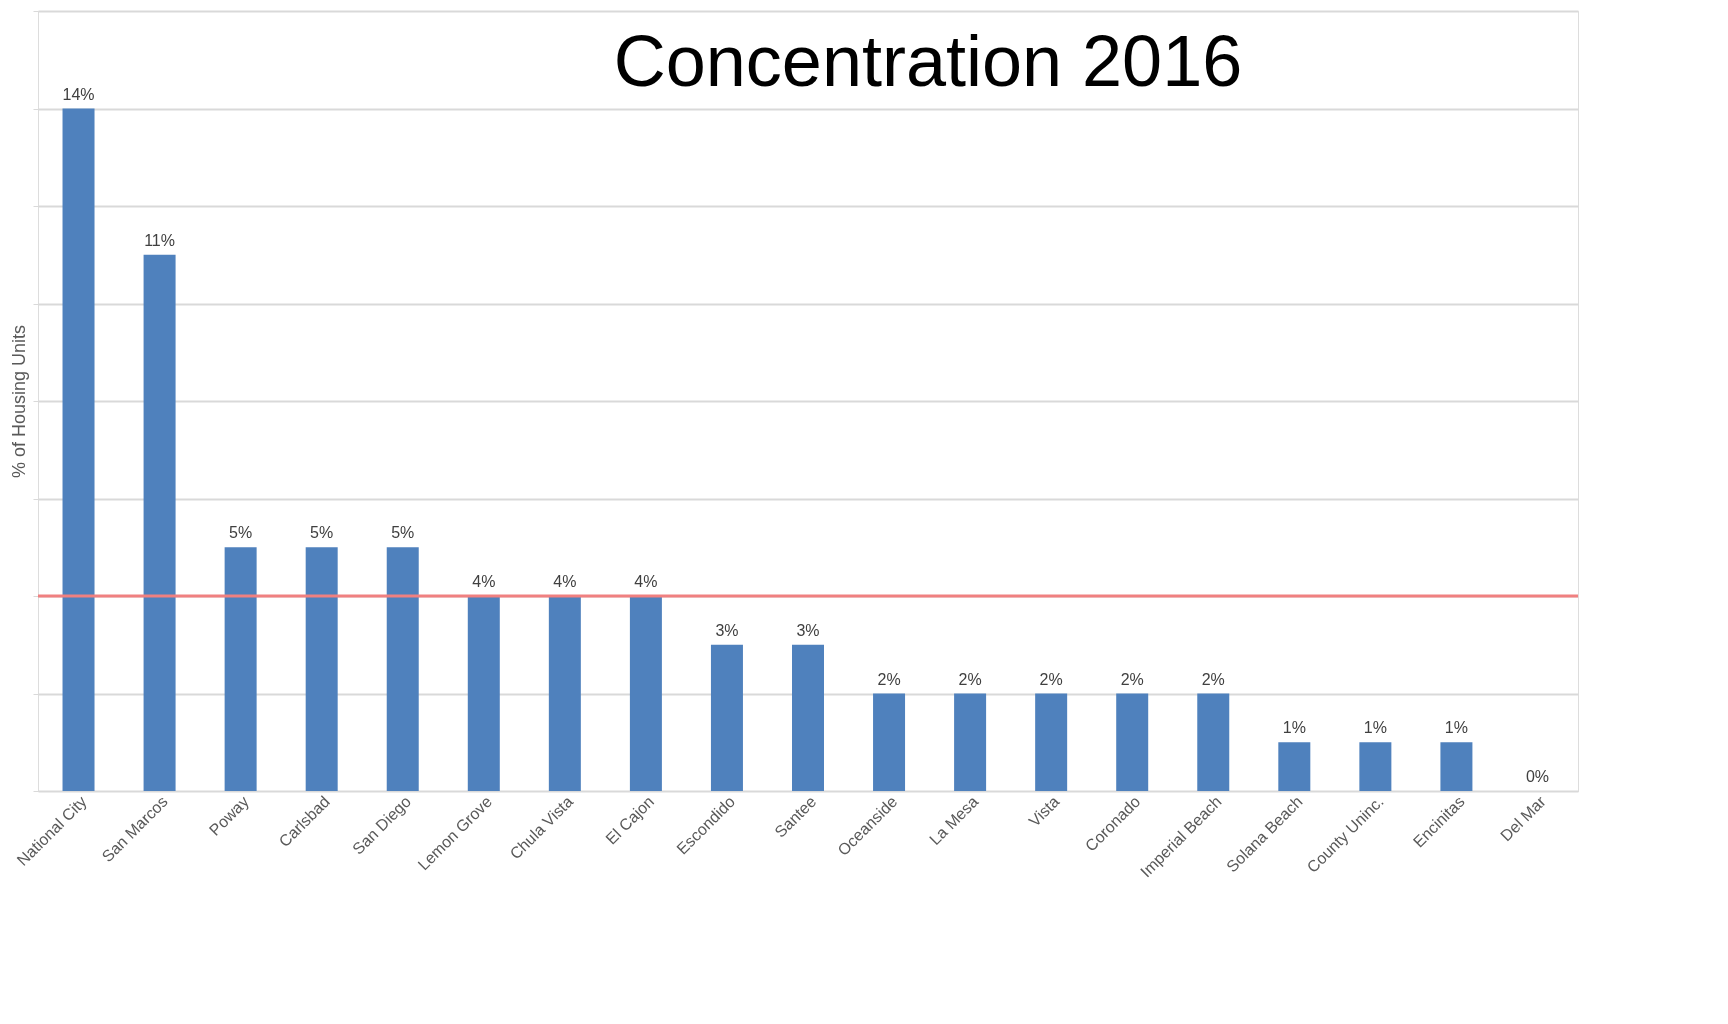  Describe the element at coordinates (159, 240) in the screenshot. I see `data-label: 11%` at that location.